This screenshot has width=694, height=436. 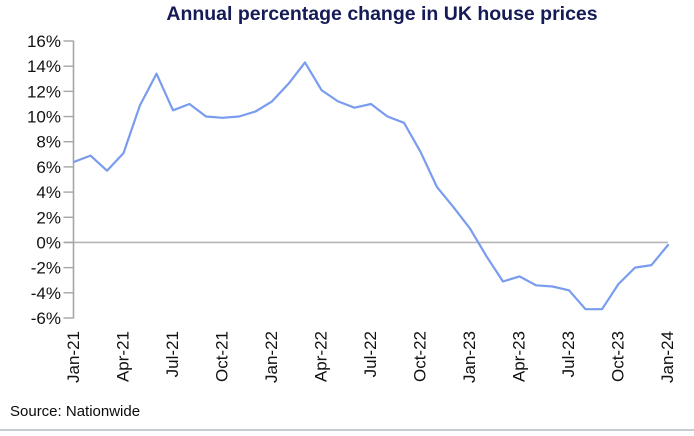 I want to click on x-tick-label: Jan-24, so click(x=667, y=357).